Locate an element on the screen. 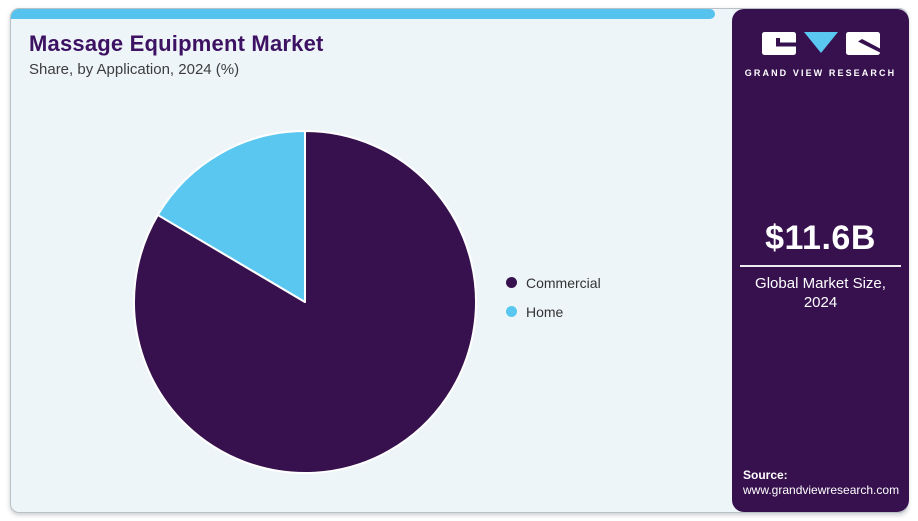 This screenshot has width=918, height=521. legend-label-commercial: Commercial is located at coordinates (563, 282).